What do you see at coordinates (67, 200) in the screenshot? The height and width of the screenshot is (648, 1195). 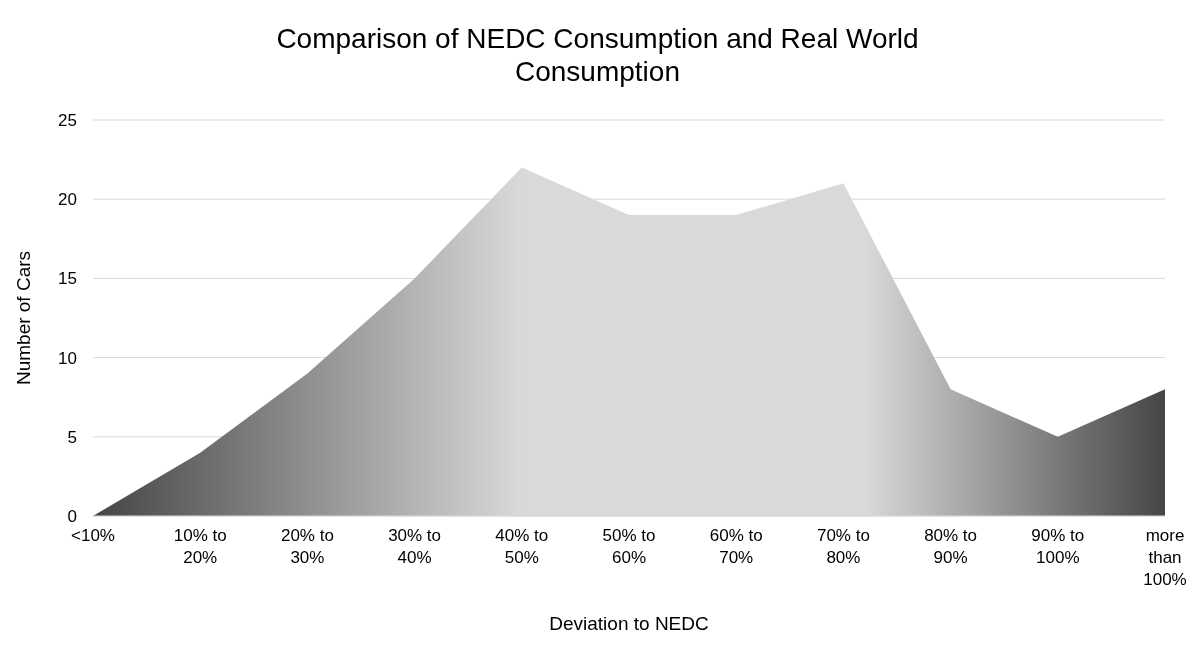 I see `y-tick-label: 20` at bounding box center [67, 200].